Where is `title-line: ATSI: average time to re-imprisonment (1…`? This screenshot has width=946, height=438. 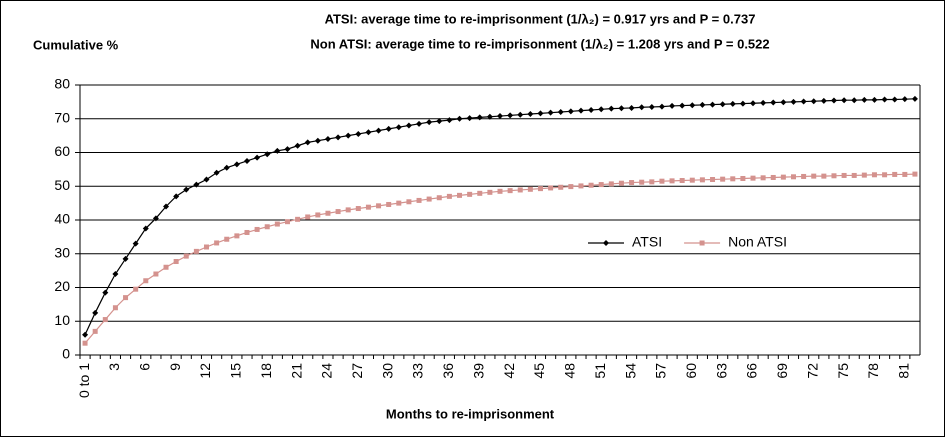 title-line: ATSI: average time to re-imprisonment (1… is located at coordinates (540, 18).